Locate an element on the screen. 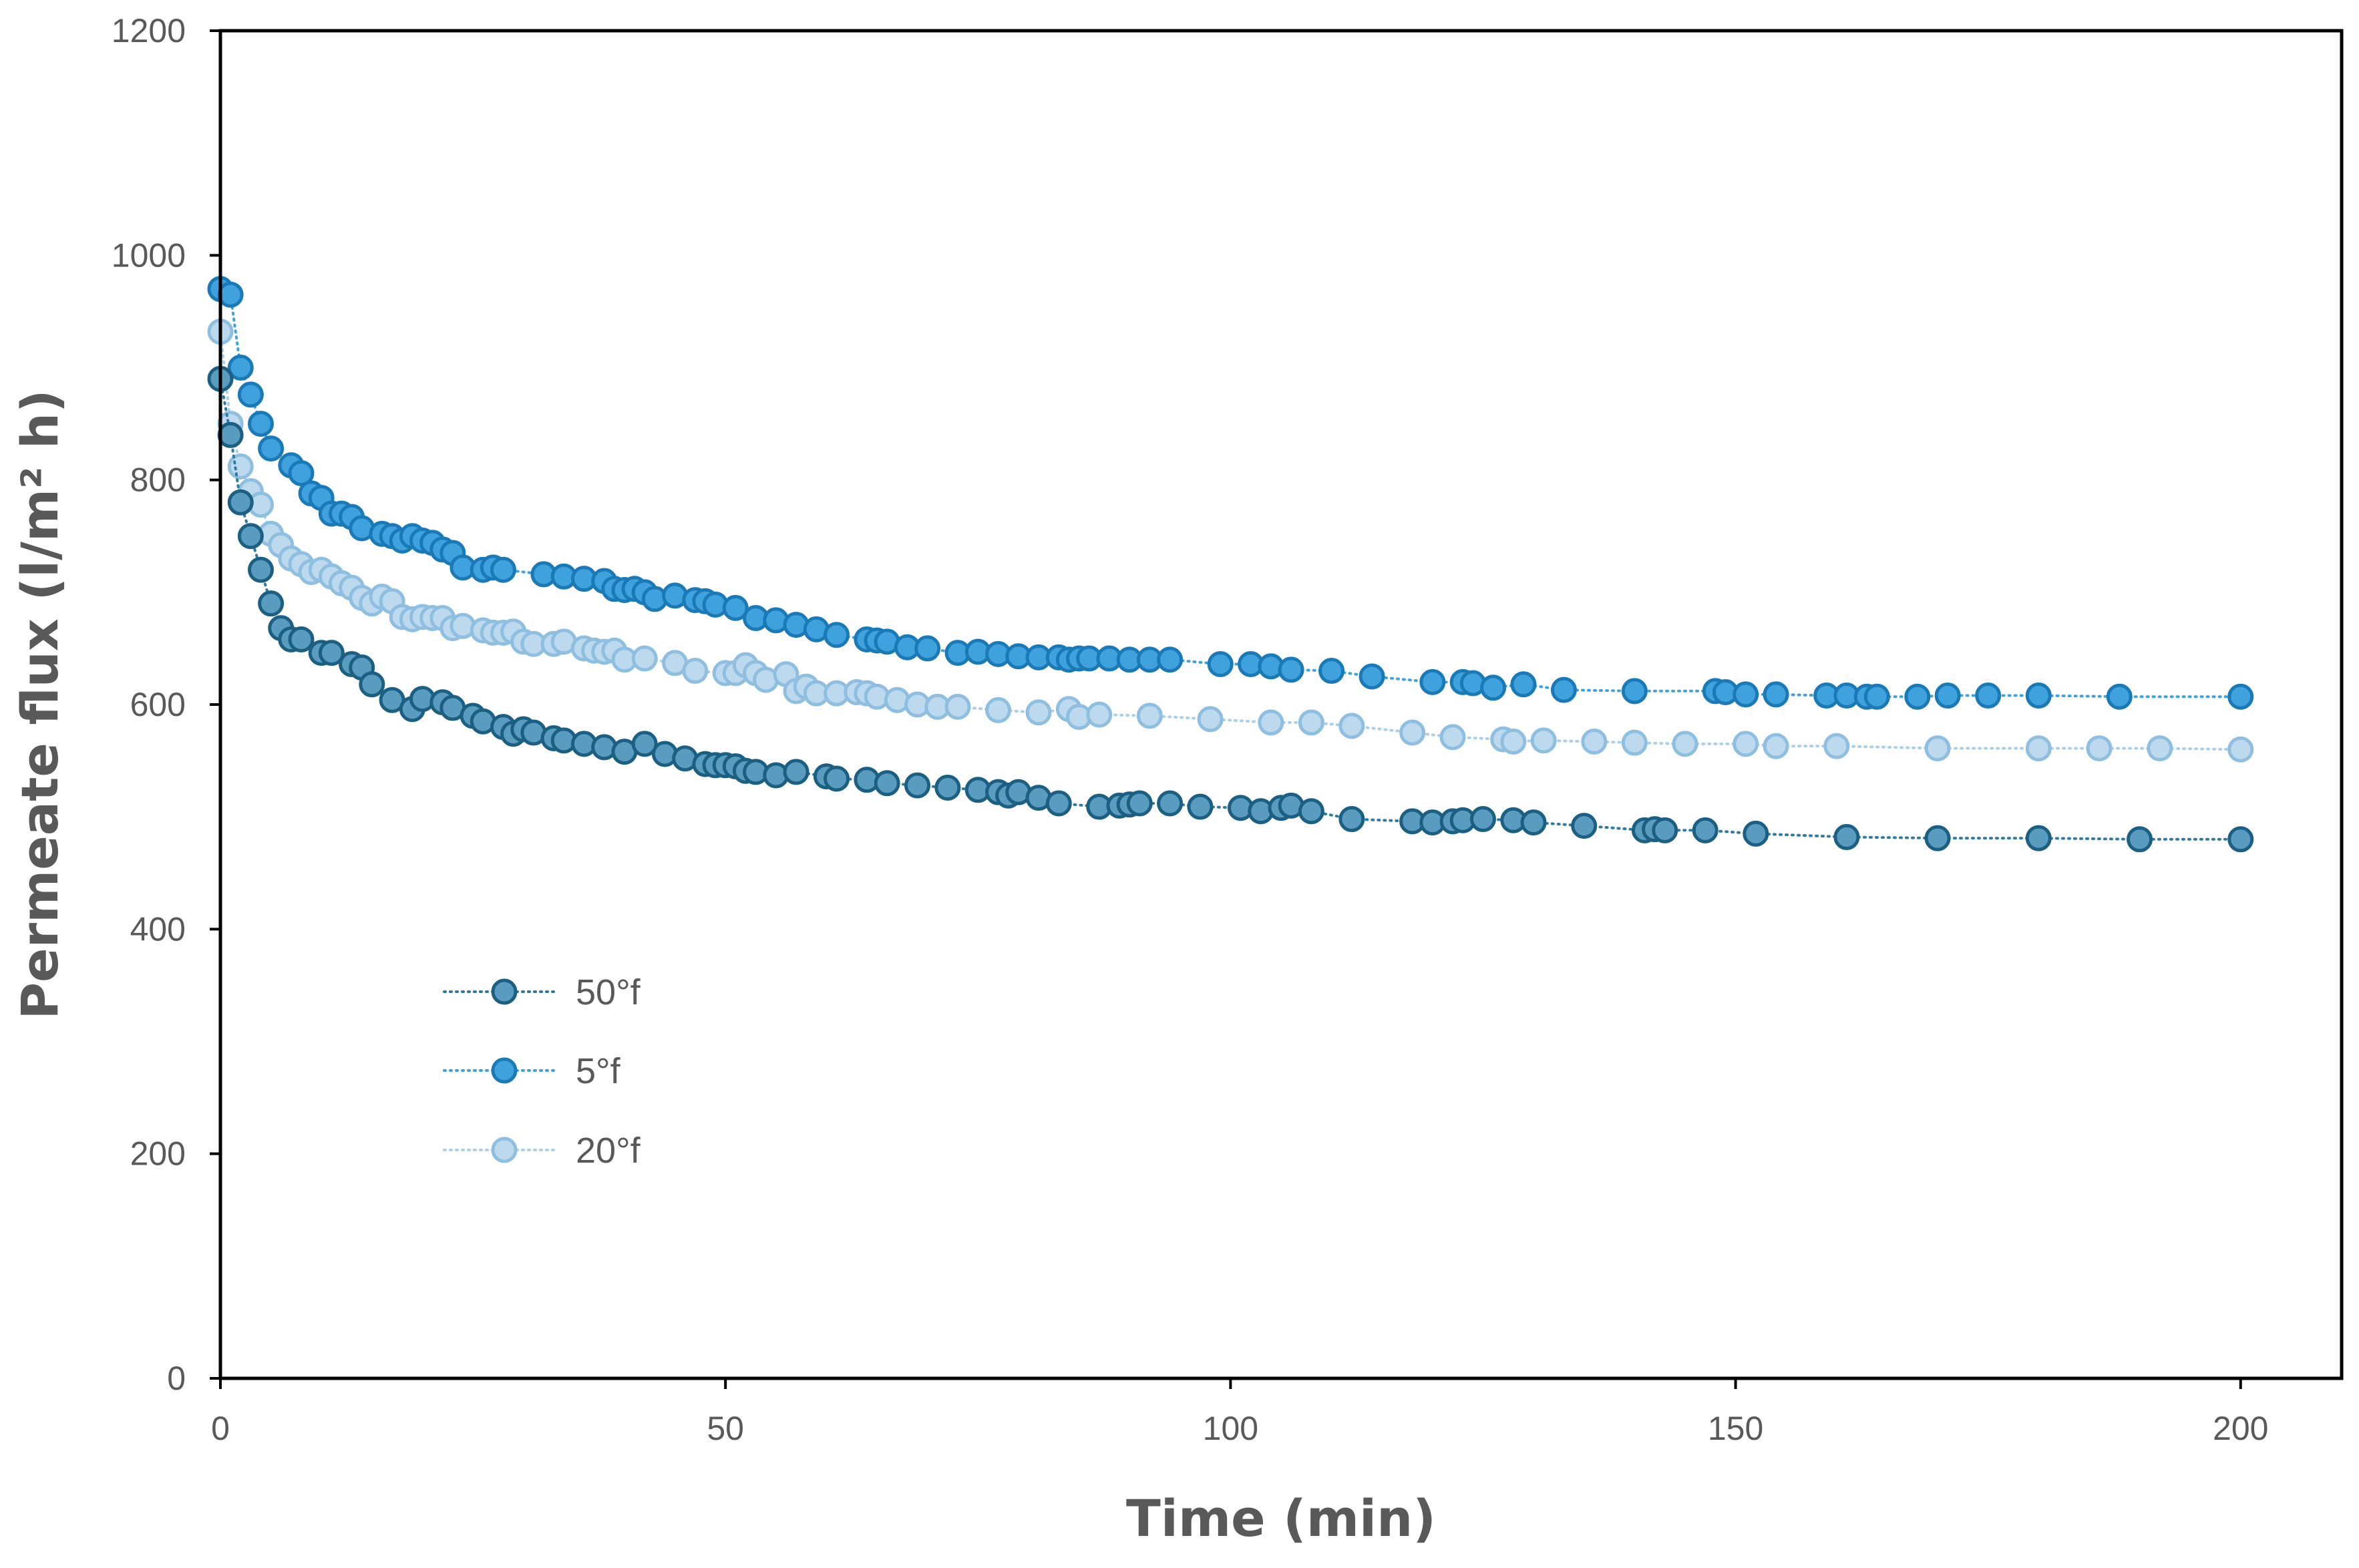  legend: 50°f 5°f 20°f is located at coordinates (542, 1071).